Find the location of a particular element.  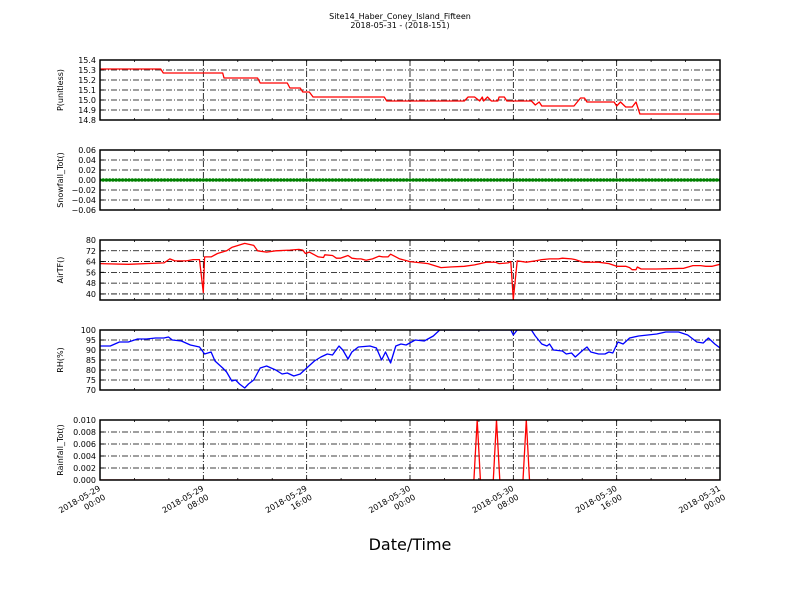

y-tick-label: 14.9 is located at coordinates (87, 110).